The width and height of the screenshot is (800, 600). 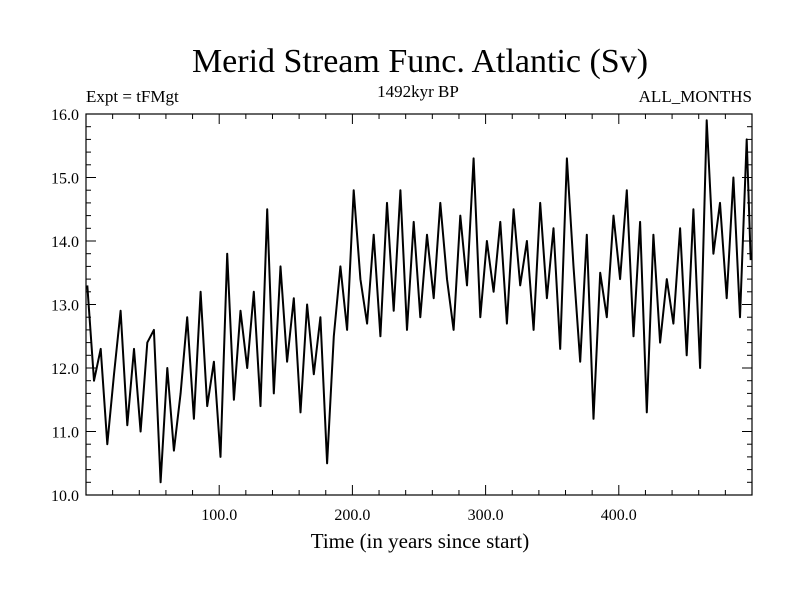 I want to click on experiment-label: Expt = tFMgt, so click(x=132, y=96).